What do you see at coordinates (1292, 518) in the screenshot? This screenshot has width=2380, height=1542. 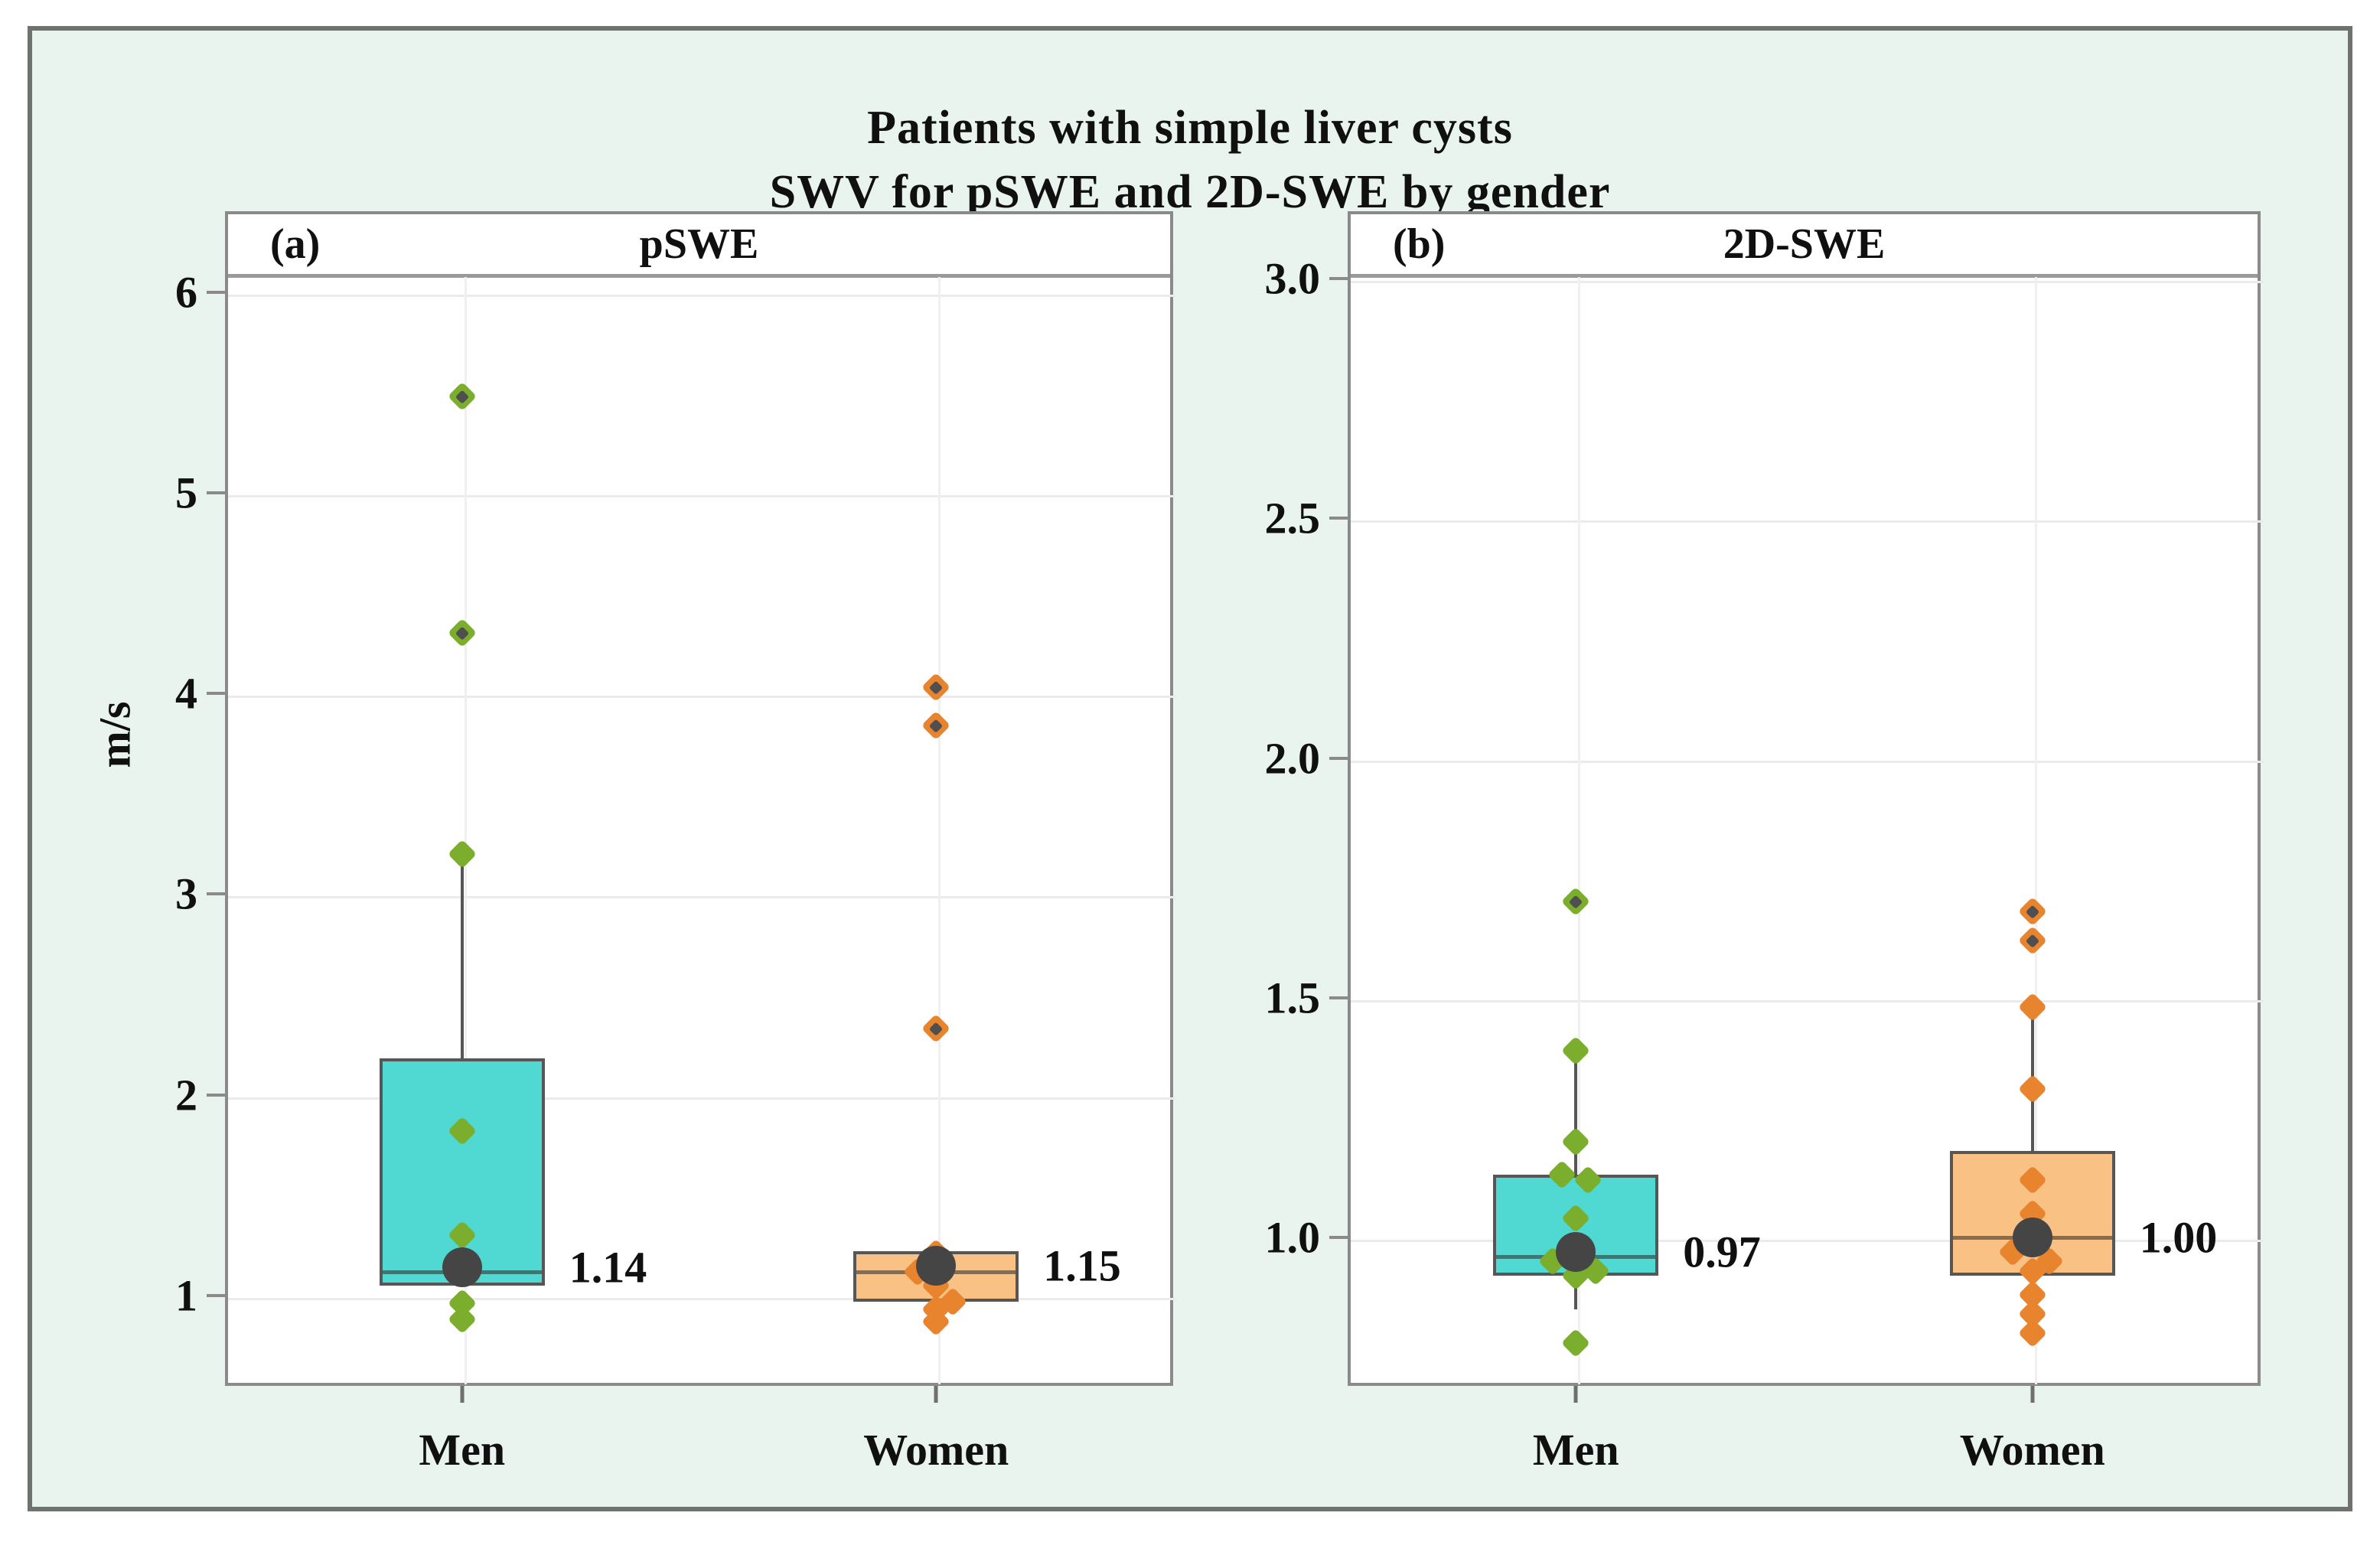 I see `y-tick-label: 2.5` at bounding box center [1292, 518].